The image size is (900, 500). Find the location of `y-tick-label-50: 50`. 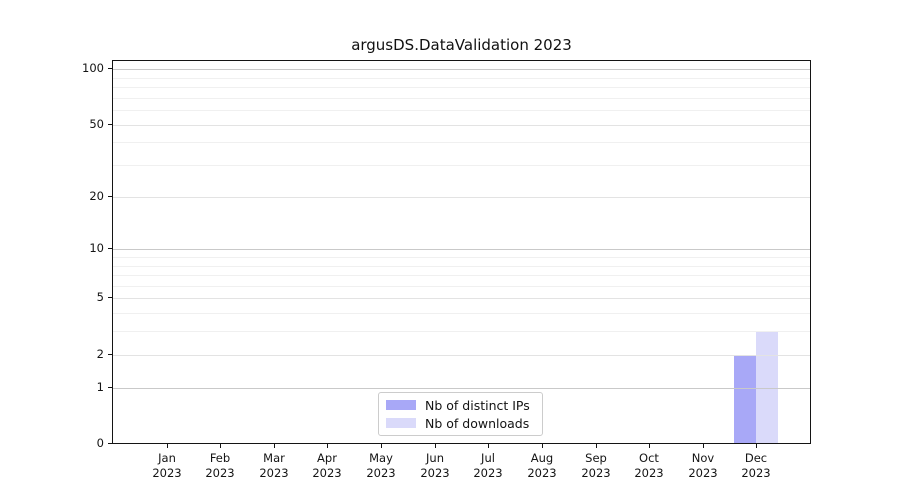

y-tick-label-50: 50 is located at coordinates (96, 124).